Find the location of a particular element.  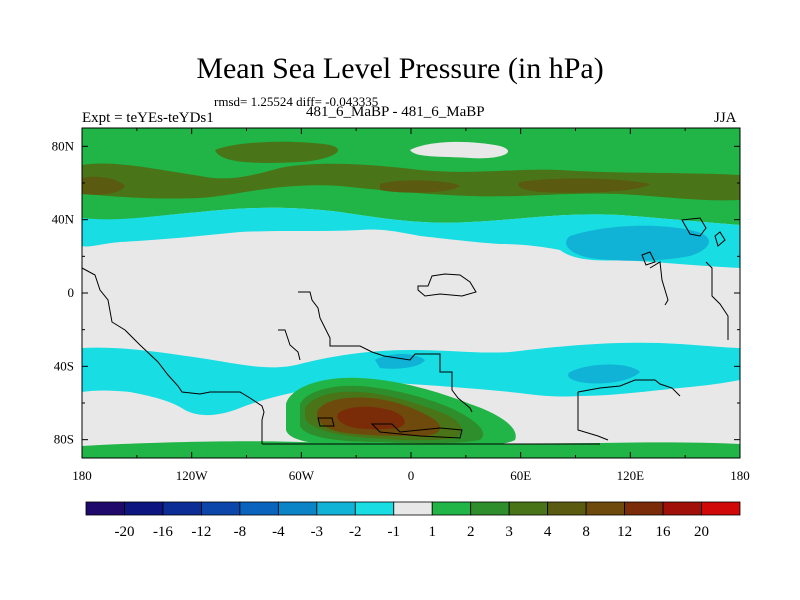

y-tick-label: 80S is located at coordinates (64, 439).